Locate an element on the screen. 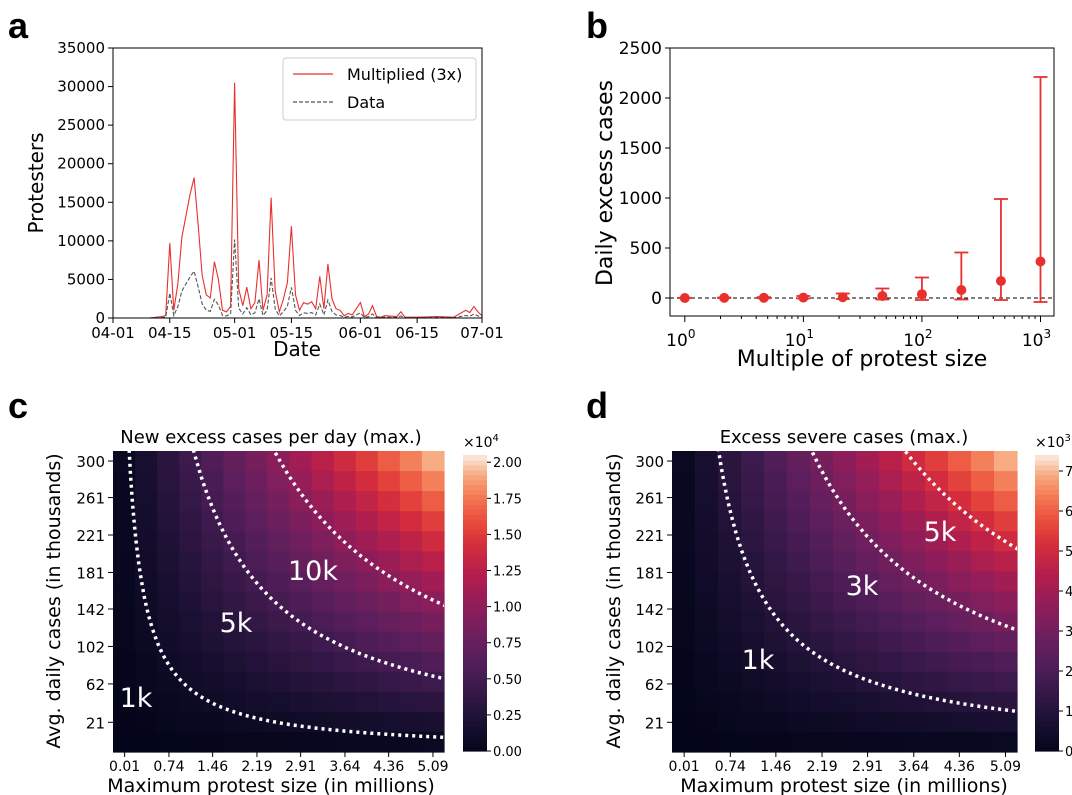 The image size is (1072, 795). x-tick-label: 100 is located at coordinates (680, 339).